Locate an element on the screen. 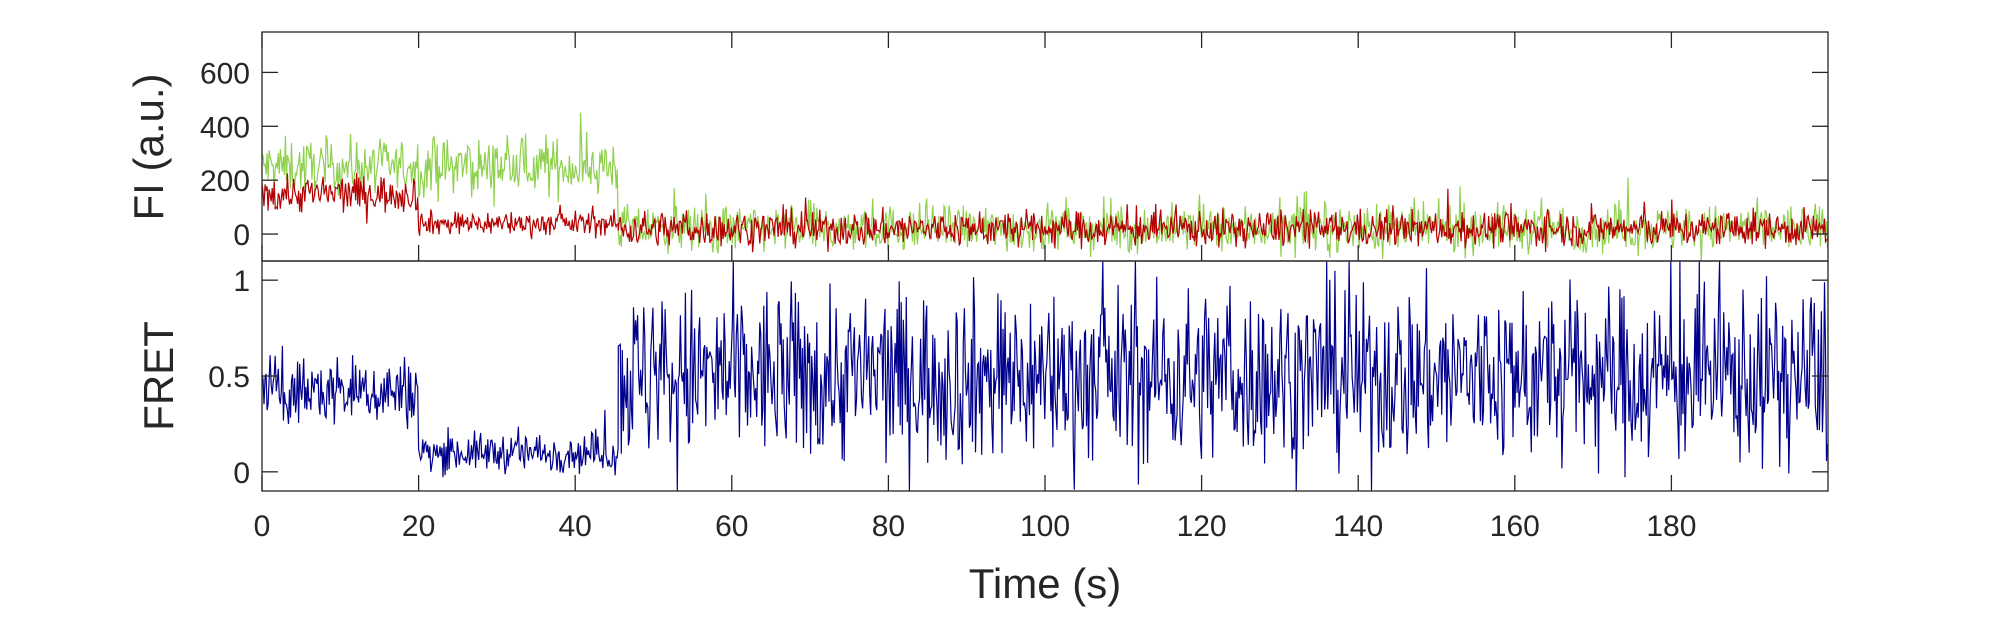 The height and width of the screenshot is (625, 2005). fluorescence-y-label: FI (a.u.) is located at coordinates (148, 146).